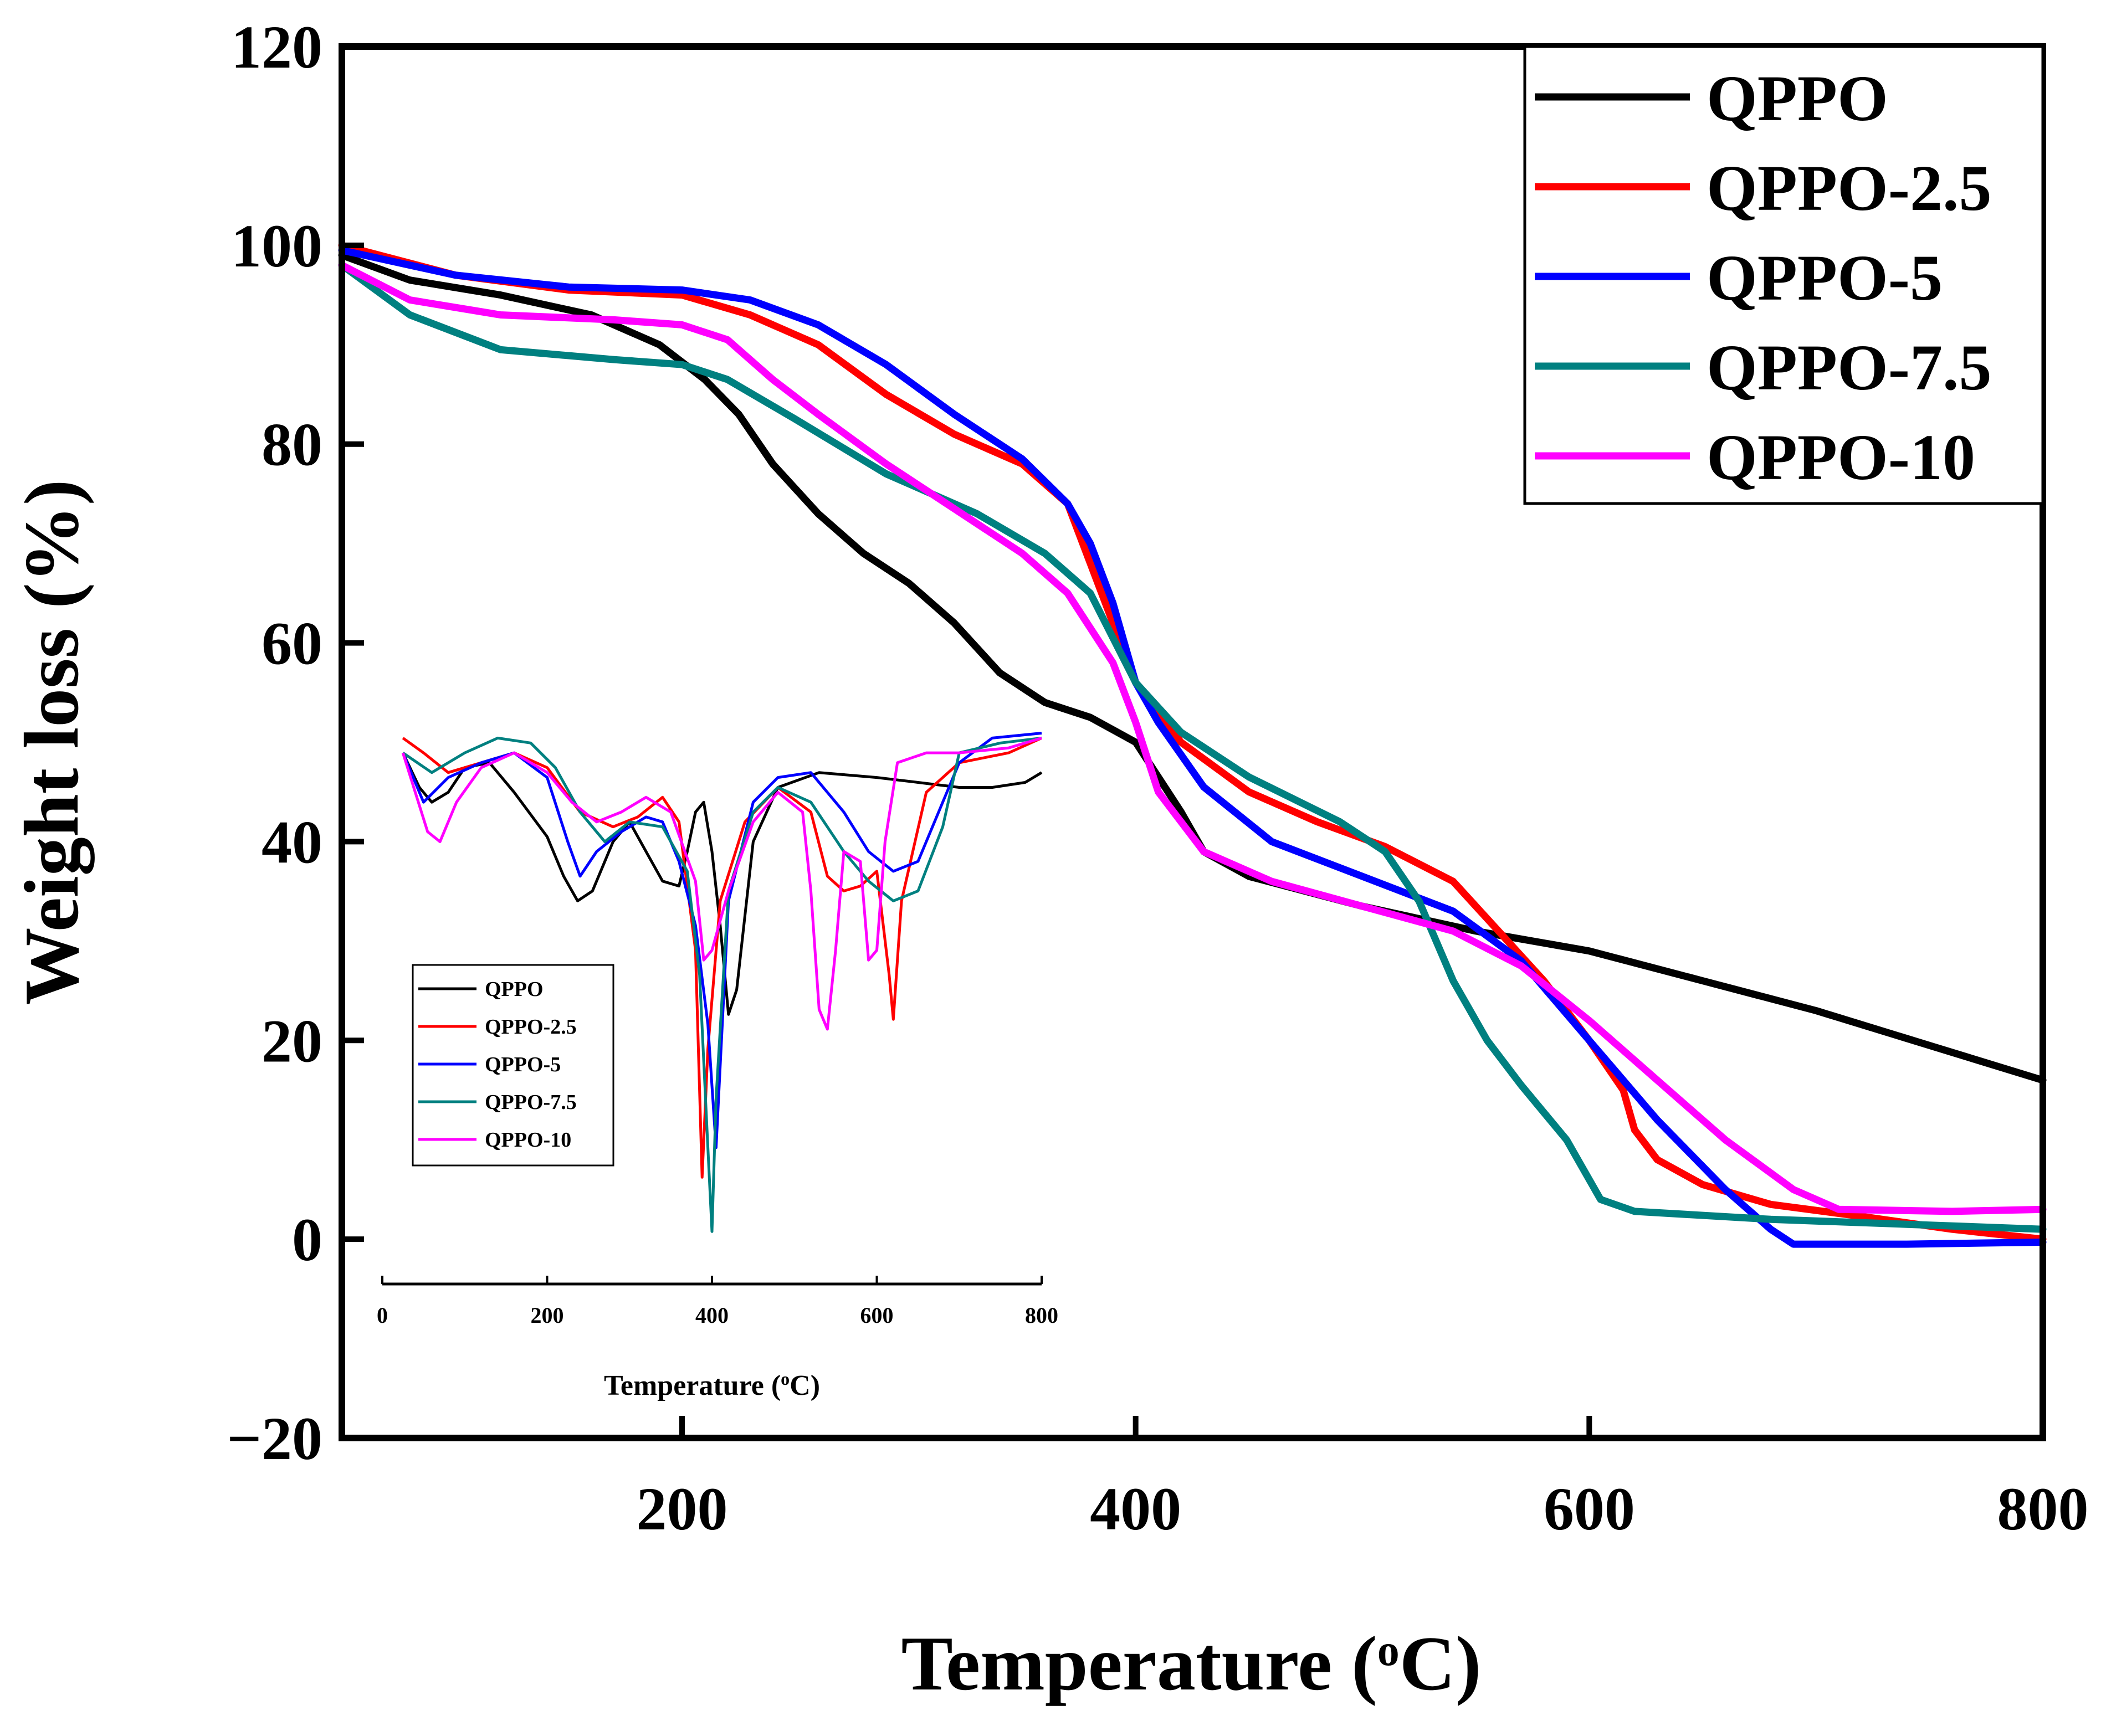 The width and height of the screenshot is (2106, 1736). What do you see at coordinates (292, 1041) in the screenshot?
I see `y-tick-label: 20` at bounding box center [292, 1041].